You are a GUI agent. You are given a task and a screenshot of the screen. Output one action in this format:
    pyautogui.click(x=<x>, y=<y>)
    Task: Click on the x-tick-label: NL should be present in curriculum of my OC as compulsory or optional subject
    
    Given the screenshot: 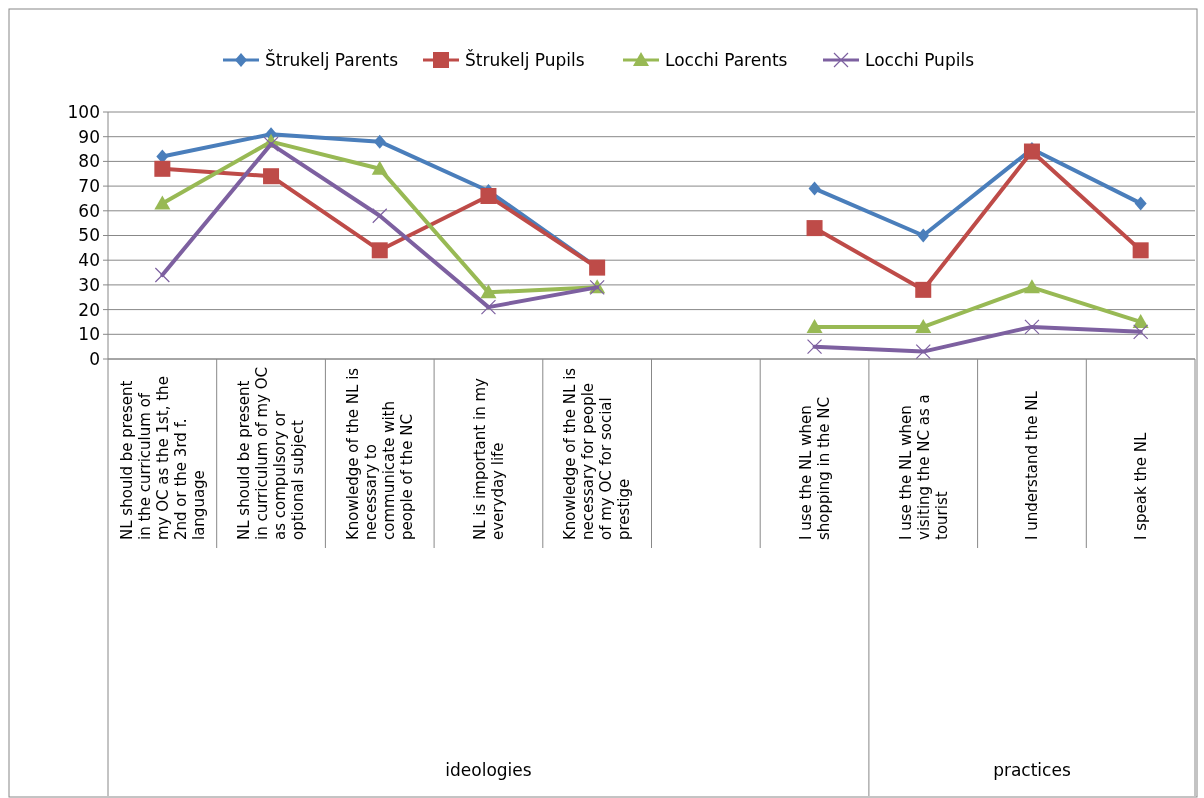 What is the action you would take?
    pyautogui.click(x=271, y=453)
    